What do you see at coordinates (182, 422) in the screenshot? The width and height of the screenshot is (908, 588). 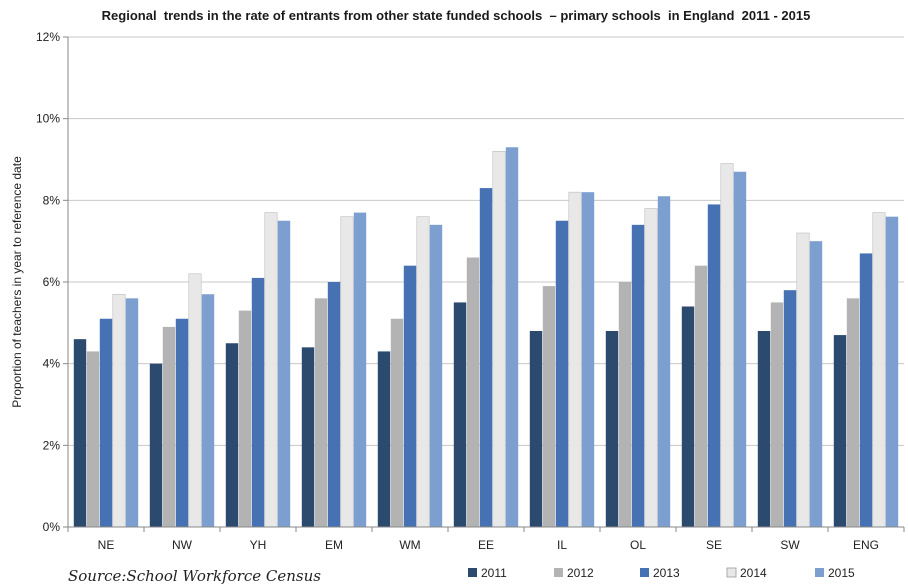 I see `bar-2013-nw` at bounding box center [182, 422].